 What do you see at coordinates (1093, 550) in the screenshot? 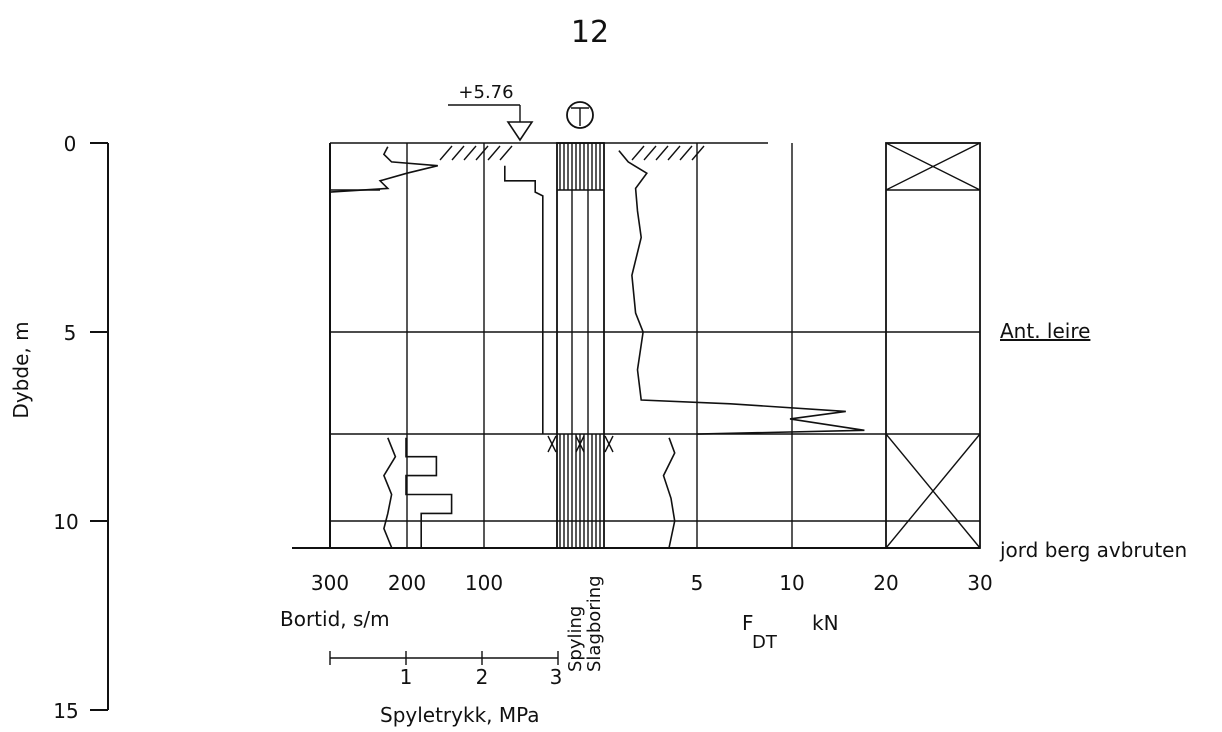
I see `annotation-jord-berg: jord berg avbruten` at bounding box center [1093, 550].